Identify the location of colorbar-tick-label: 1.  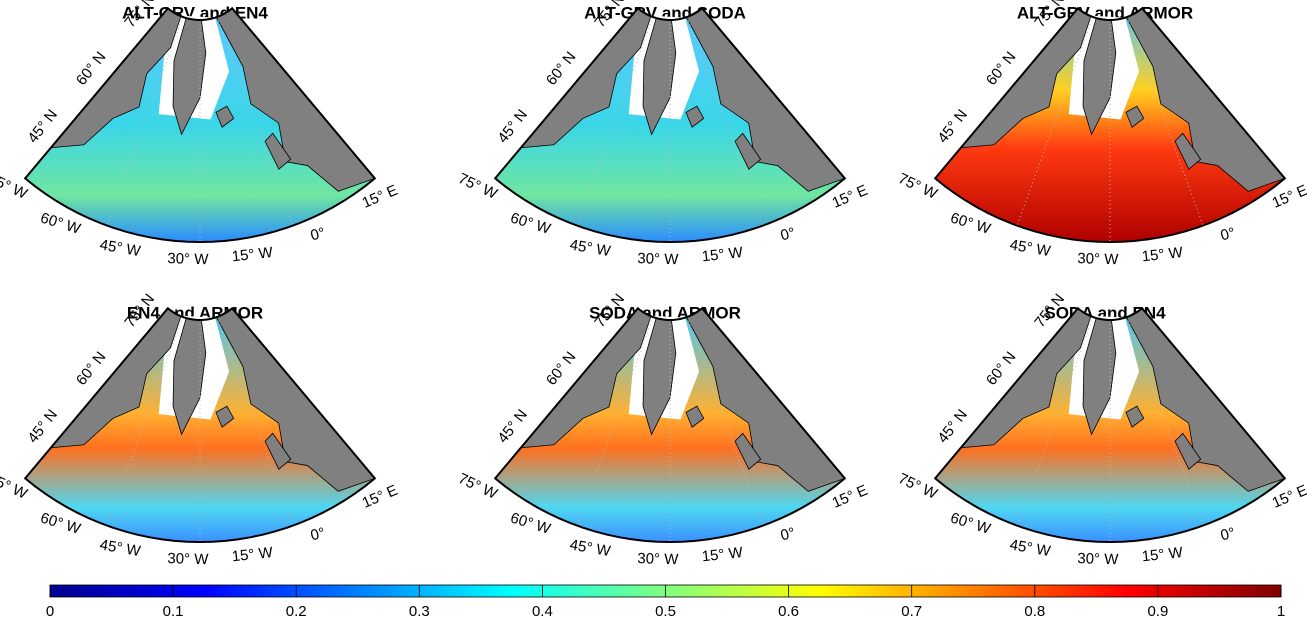
(1281, 611).